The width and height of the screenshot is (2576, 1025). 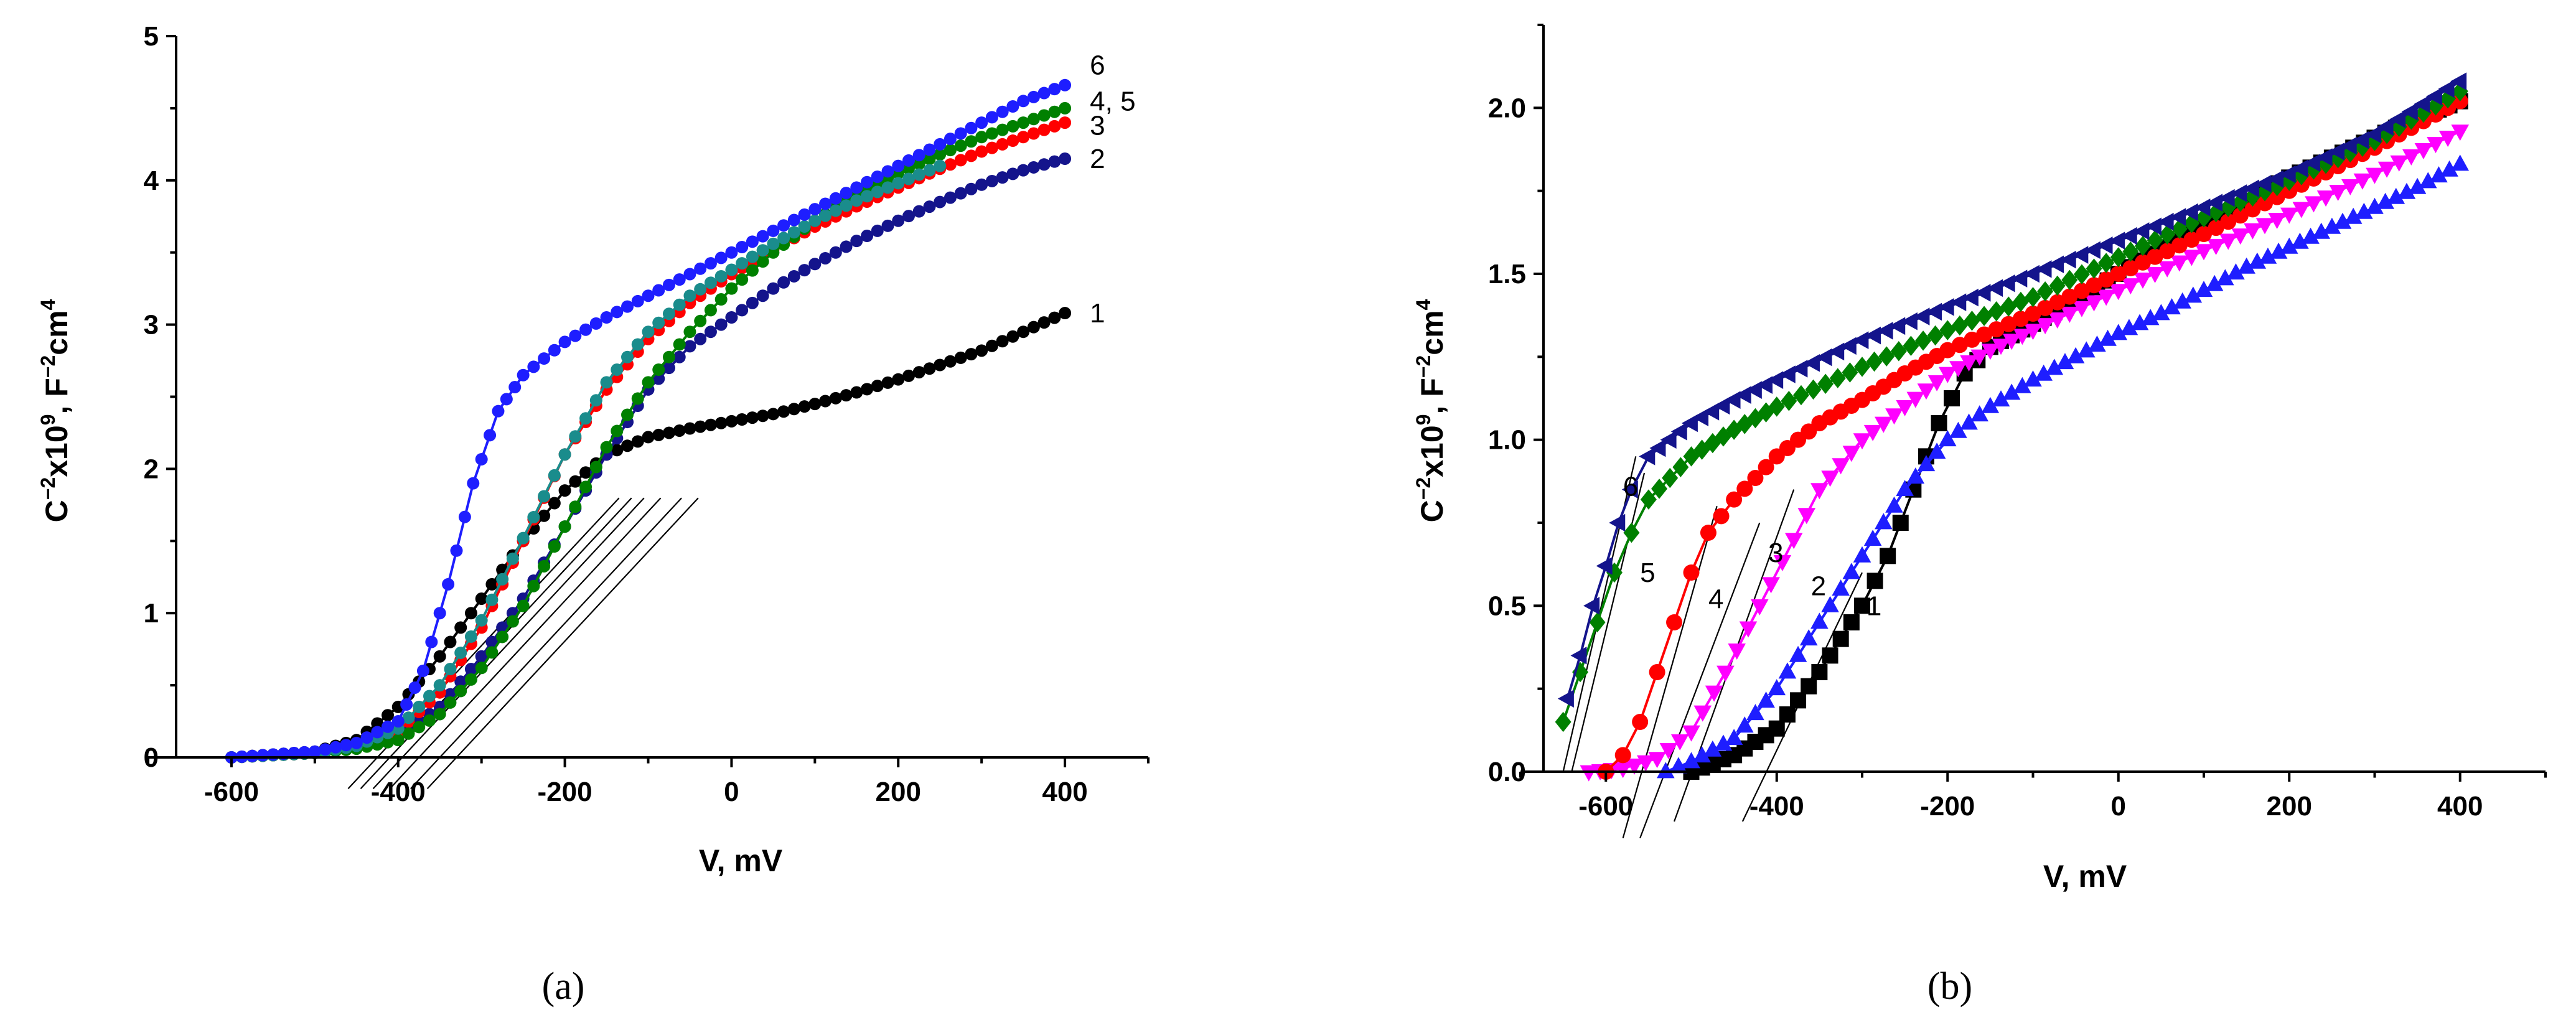 I want to click on tangent-line, so click(x=1700, y=680).